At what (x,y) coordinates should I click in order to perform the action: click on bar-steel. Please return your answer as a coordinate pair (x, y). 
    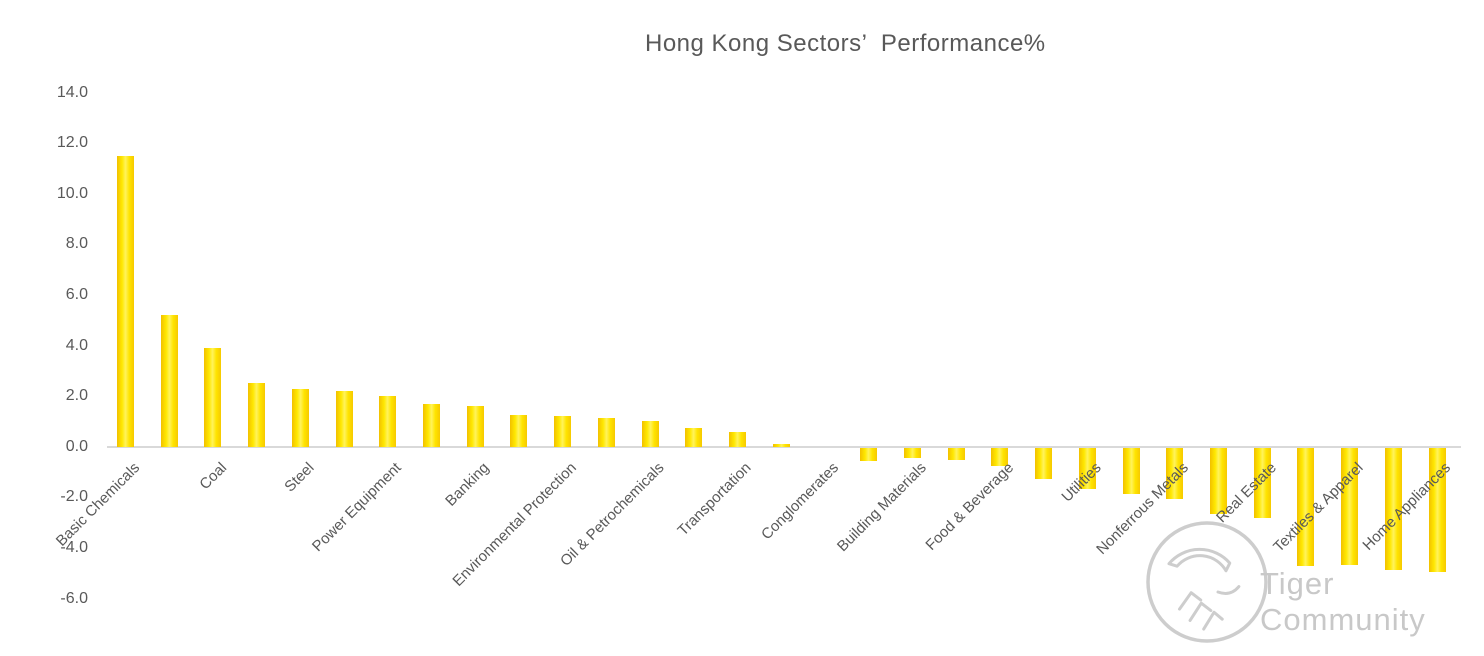
    Looking at the image, I should click on (300, 417).